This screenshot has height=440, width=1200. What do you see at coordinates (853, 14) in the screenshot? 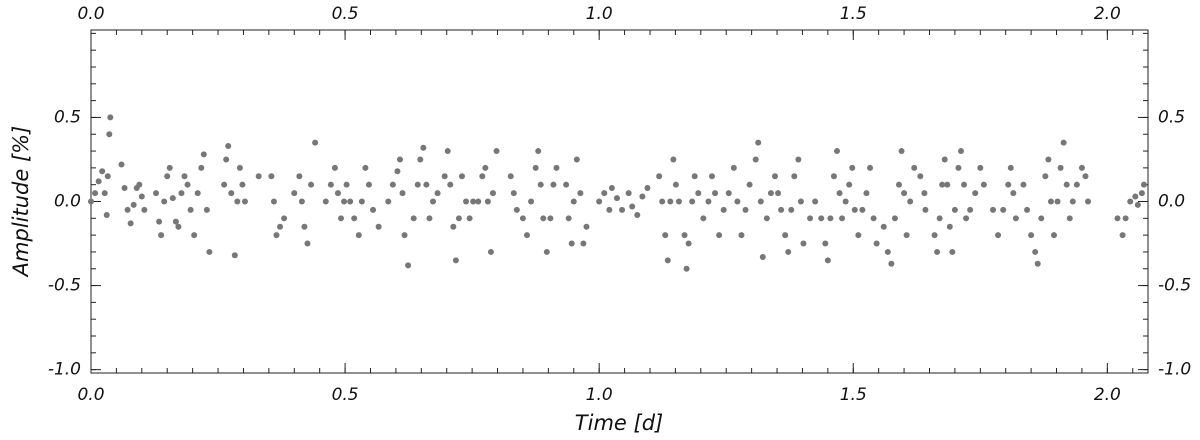
I see `x-tick-label-top: 1.5` at bounding box center [853, 14].